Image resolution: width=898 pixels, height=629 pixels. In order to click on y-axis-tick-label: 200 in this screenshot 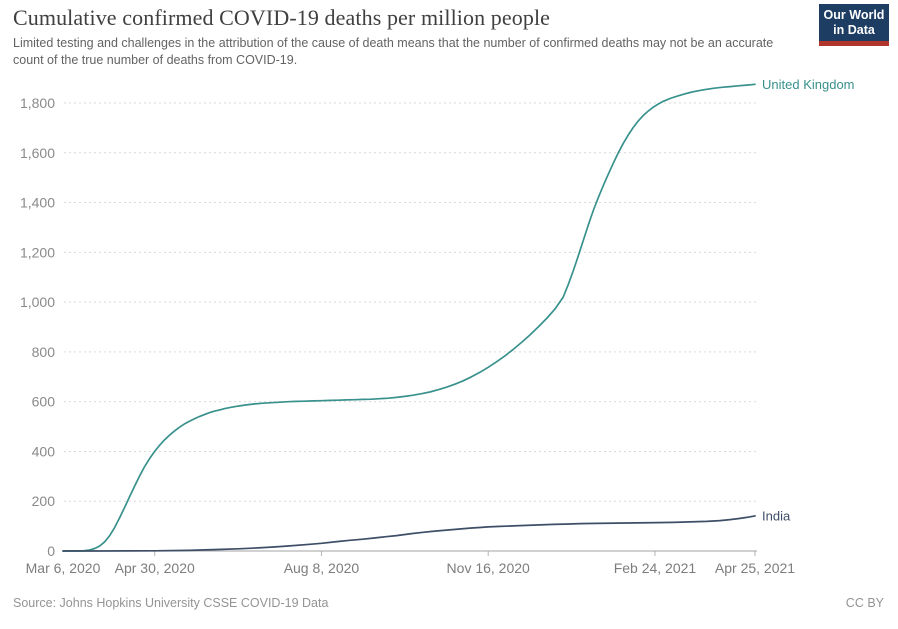, I will do `click(44, 501)`.